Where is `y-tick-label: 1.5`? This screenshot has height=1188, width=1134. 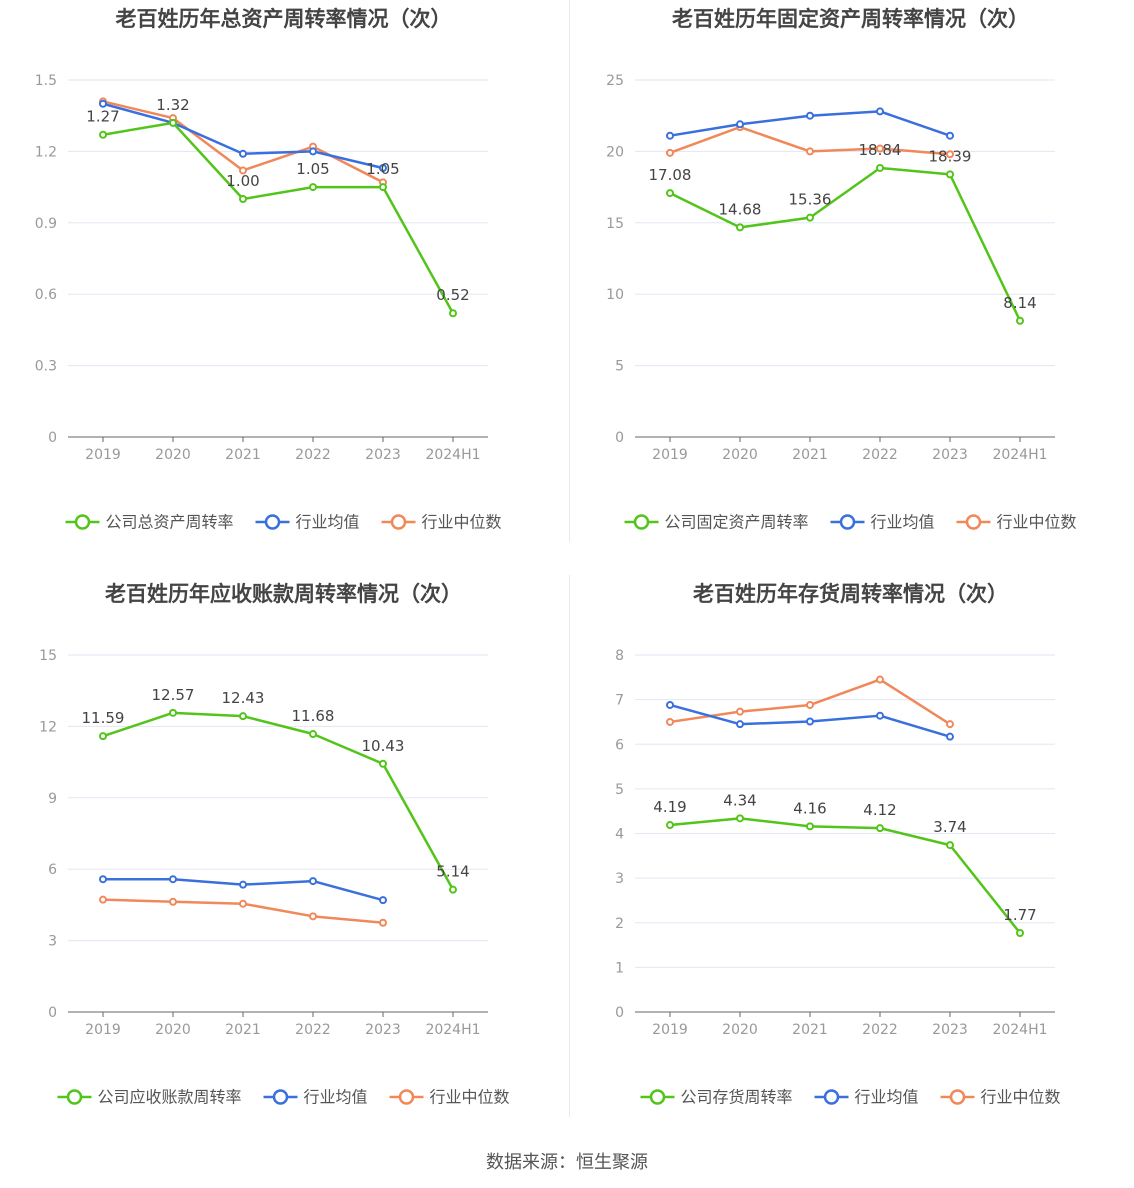 y-tick-label: 1.5 is located at coordinates (46, 81).